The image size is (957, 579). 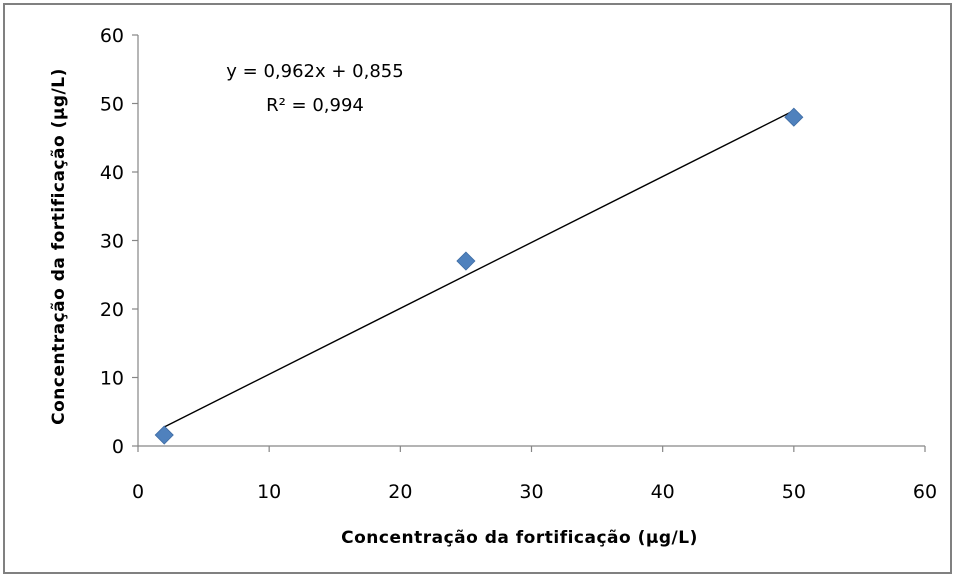 What do you see at coordinates (534, 474) in the screenshot?
I see `x-ticks: 0 10 20 30 40 50 60` at bounding box center [534, 474].